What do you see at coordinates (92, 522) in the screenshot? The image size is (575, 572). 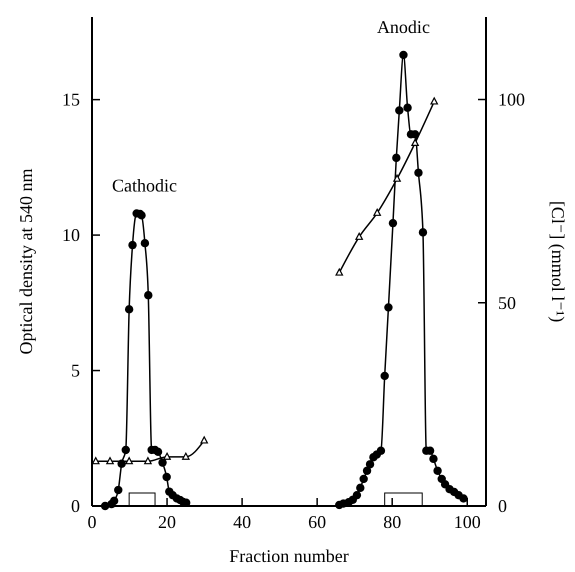 I see `x-tick-label: 0` at bounding box center [92, 522].